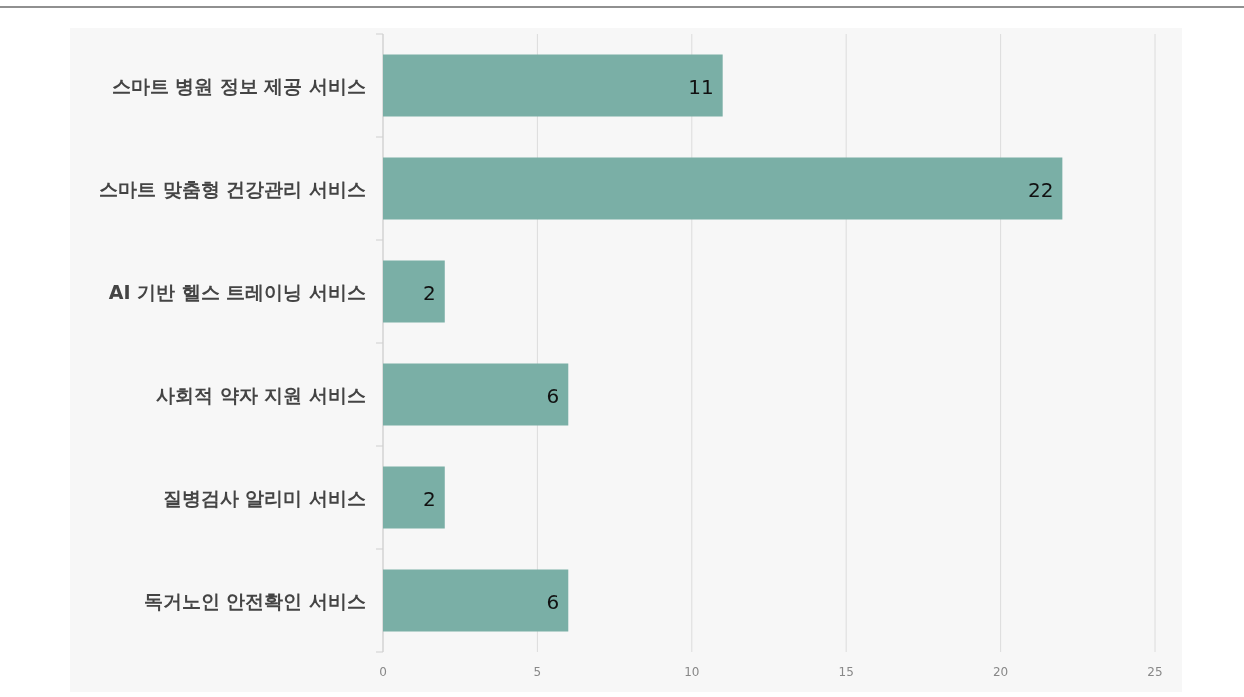  Describe the element at coordinates (701, 86) in the screenshot. I see `data-label: 11` at that location.